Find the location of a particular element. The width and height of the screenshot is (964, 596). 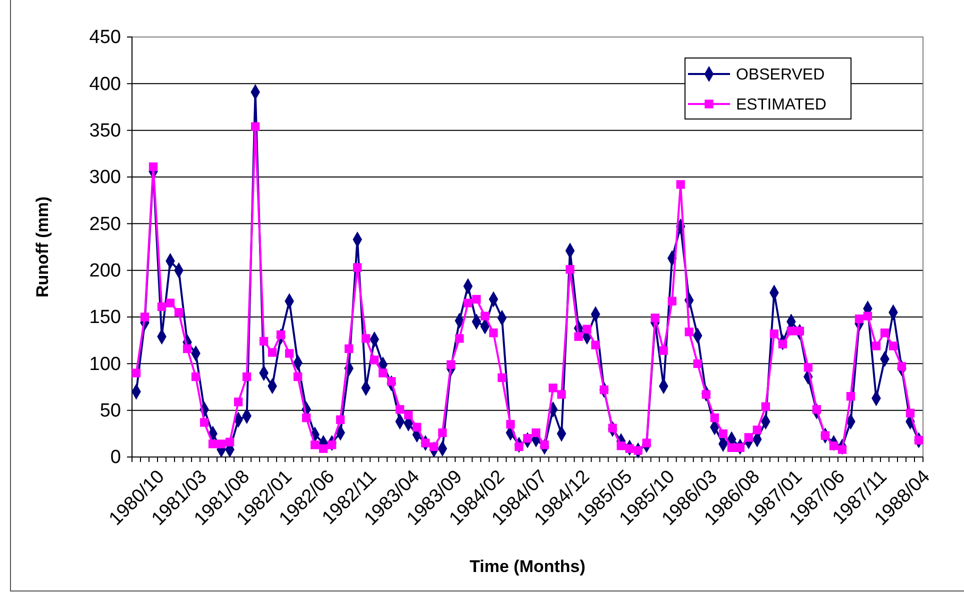

y-tick-label: 100 is located at coordinates (105, 364).